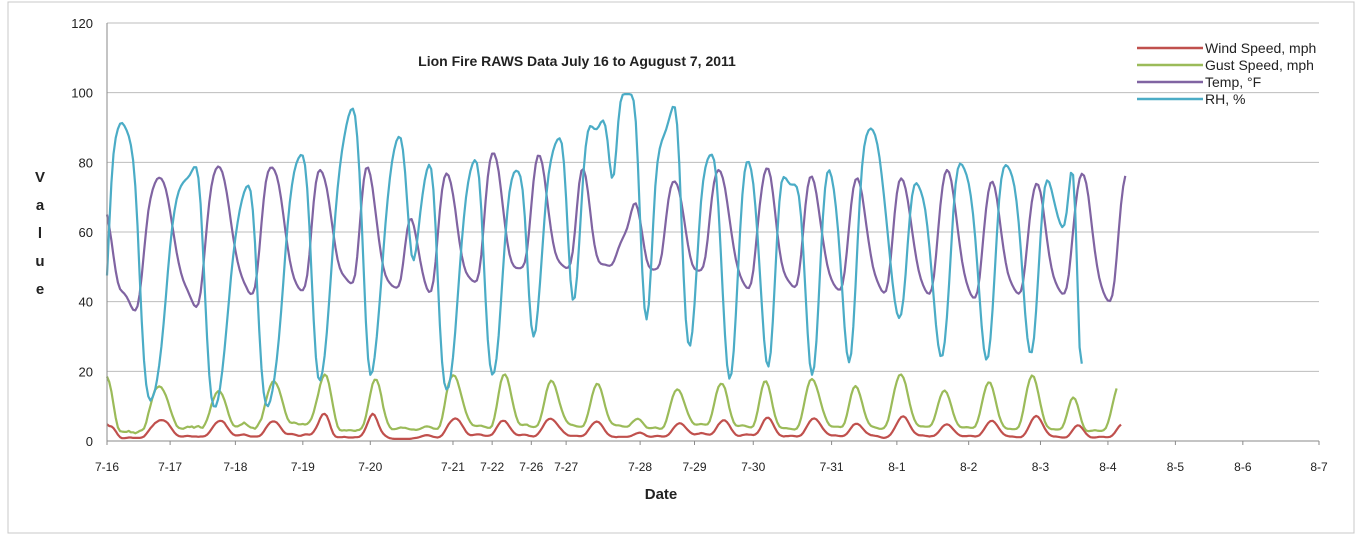  What do you see at coordinates (1233, 82) in the screenshot?
I see `legend-label: Temp, °F` at bounding box center [1233, 82].